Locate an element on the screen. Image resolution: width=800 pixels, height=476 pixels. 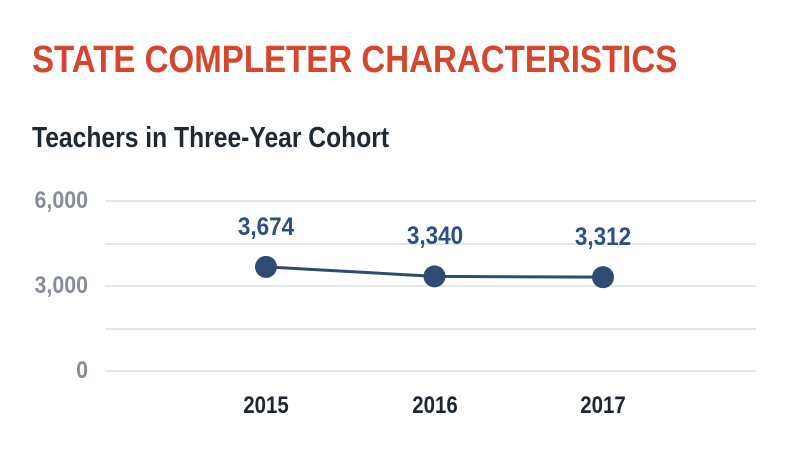
page-title: STATE COMPLETER CHARACTERISTICS is located at coordinates (355, 60).